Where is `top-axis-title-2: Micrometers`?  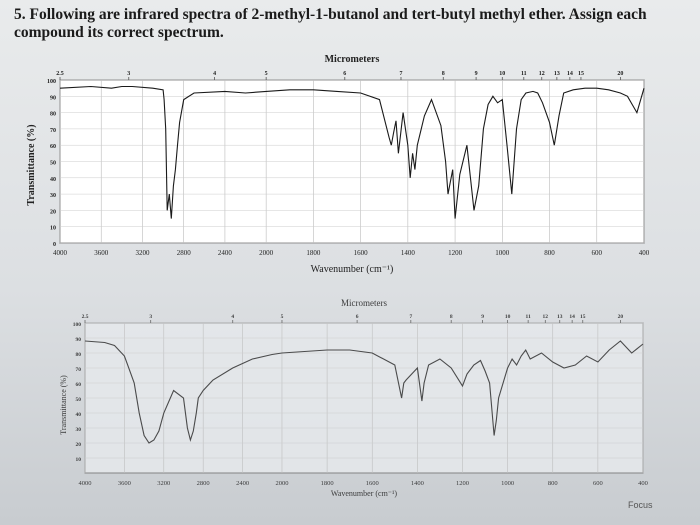
top-axis-title-2: Micrometers is located at coordinates (364, 303).